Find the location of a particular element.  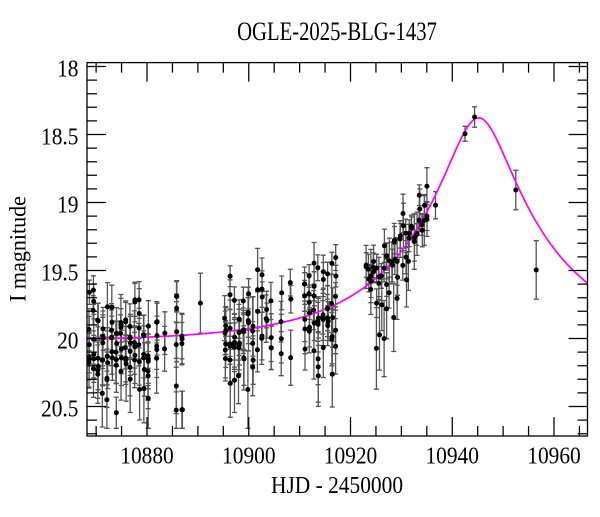

svg-text: 10920 is located at coordinates (351, 455).